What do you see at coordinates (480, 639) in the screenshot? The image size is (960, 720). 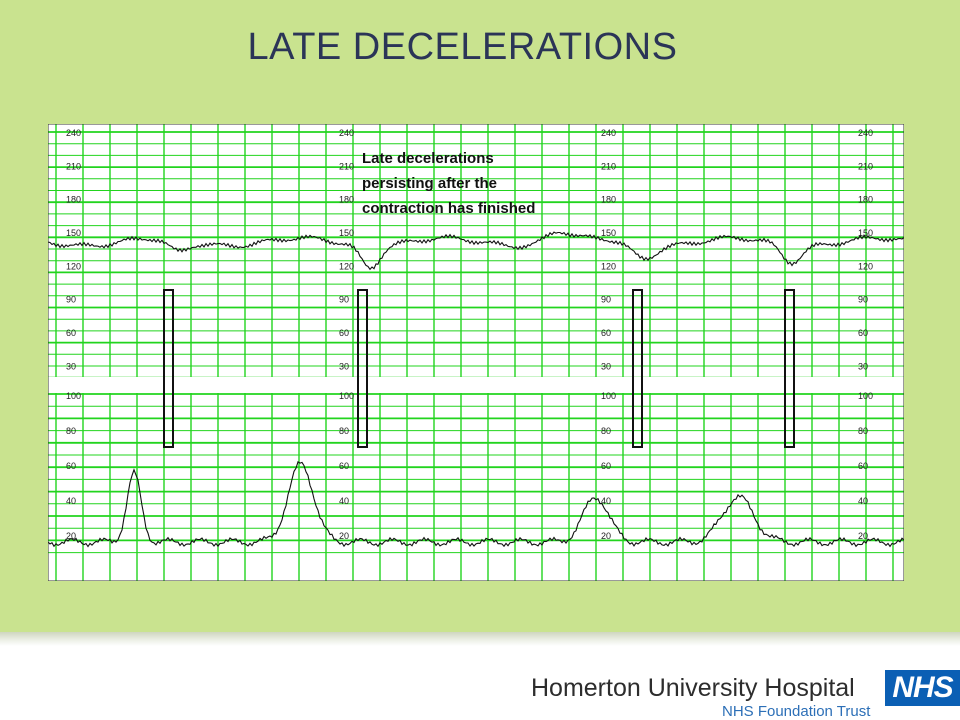 I see `footer-divider` at bounding box center [480, 639].